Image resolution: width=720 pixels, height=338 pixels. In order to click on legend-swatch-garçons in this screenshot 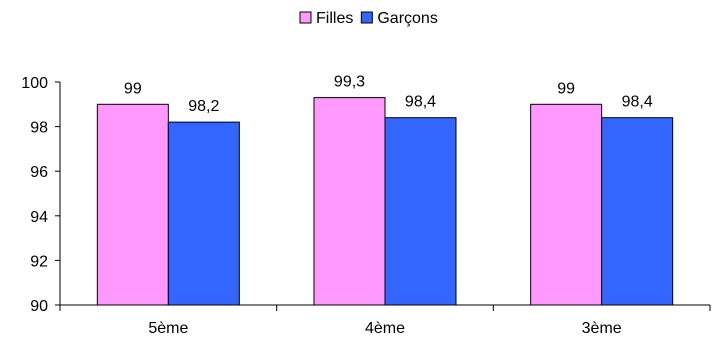, I will do `click(366, 17)`.